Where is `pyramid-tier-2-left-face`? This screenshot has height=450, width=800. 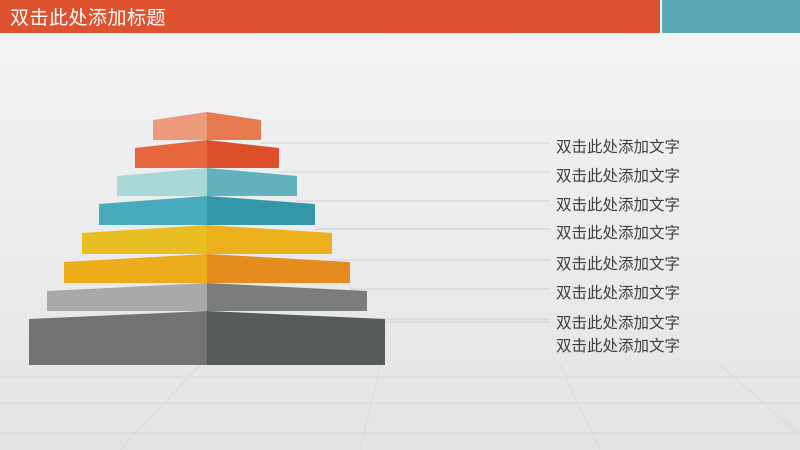 pyramid-tier-2-left-face is located at coordinates (171, 154).